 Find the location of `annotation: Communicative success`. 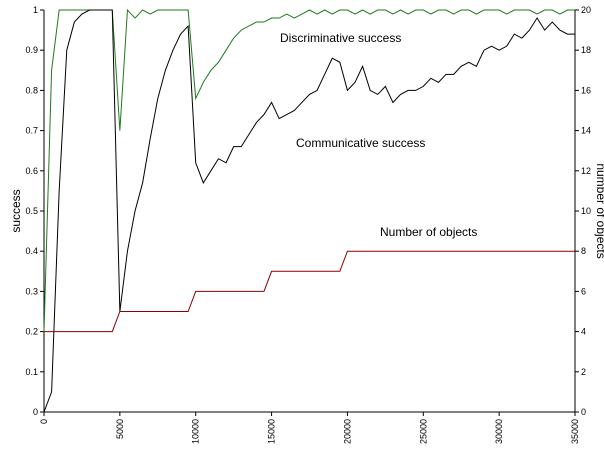

annotation: Communicative success is located at coordinates (360, 143).